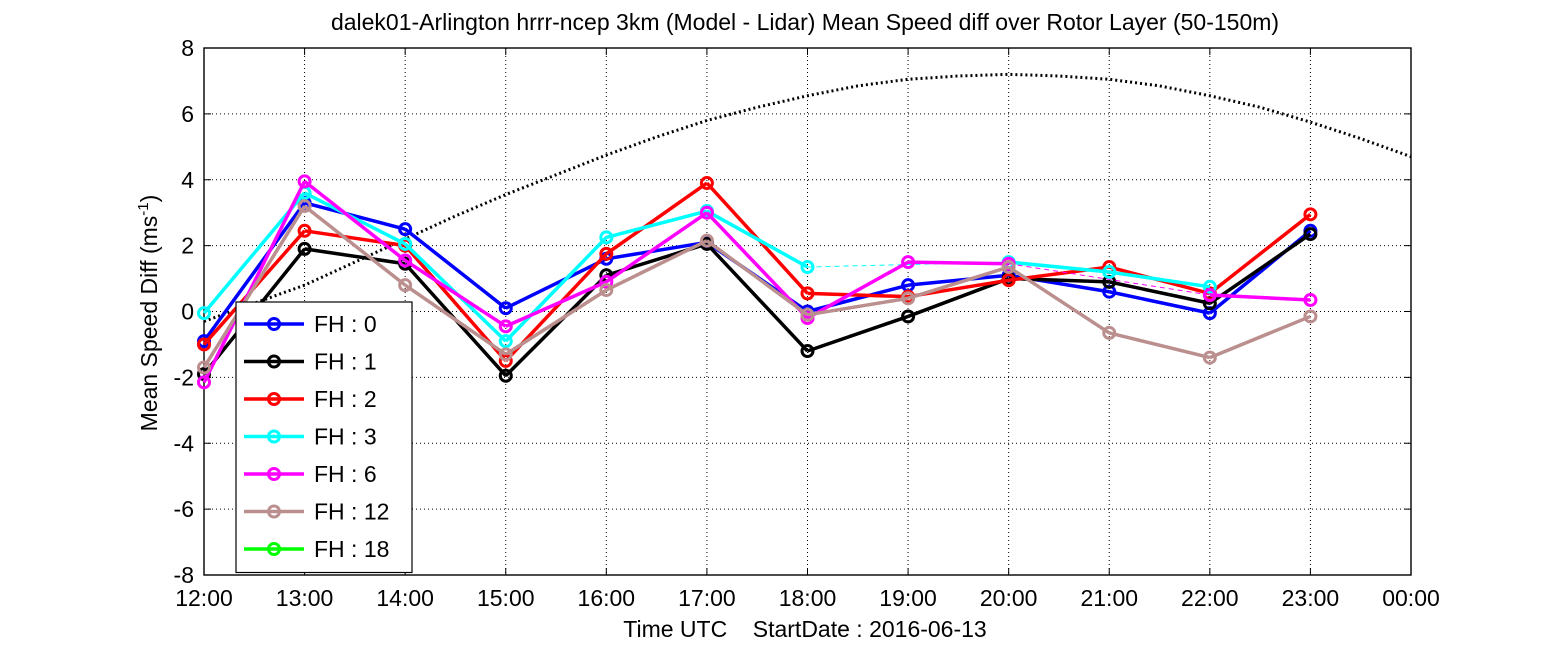  What do you see at coordinates (1210, 598) in the screenshot?
I see `x-tick-label: 22:00` at bounding box center [1210, 598].